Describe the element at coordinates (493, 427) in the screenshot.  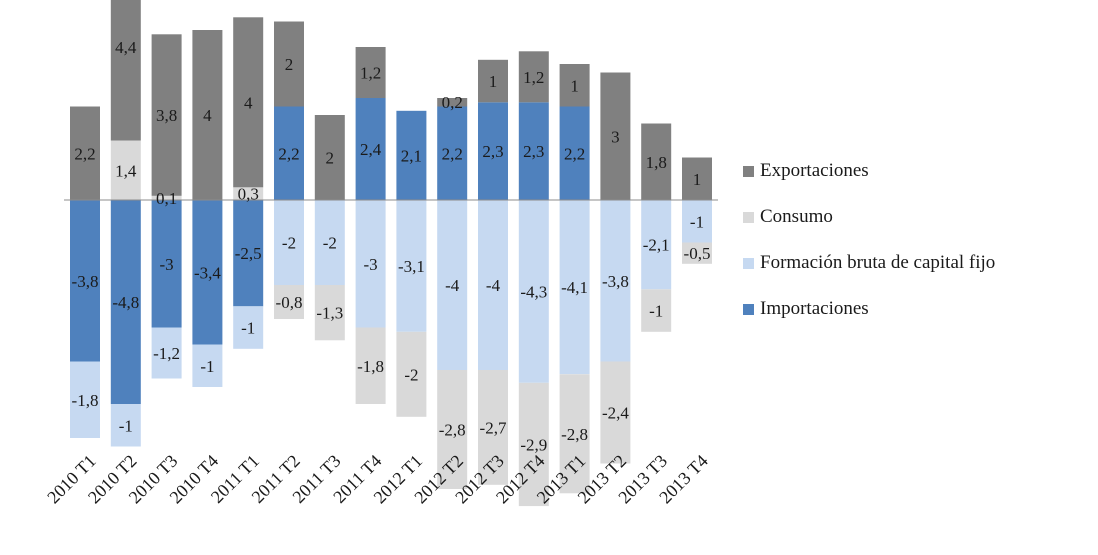
I see `bar-consumo-2012-t3` at that location.